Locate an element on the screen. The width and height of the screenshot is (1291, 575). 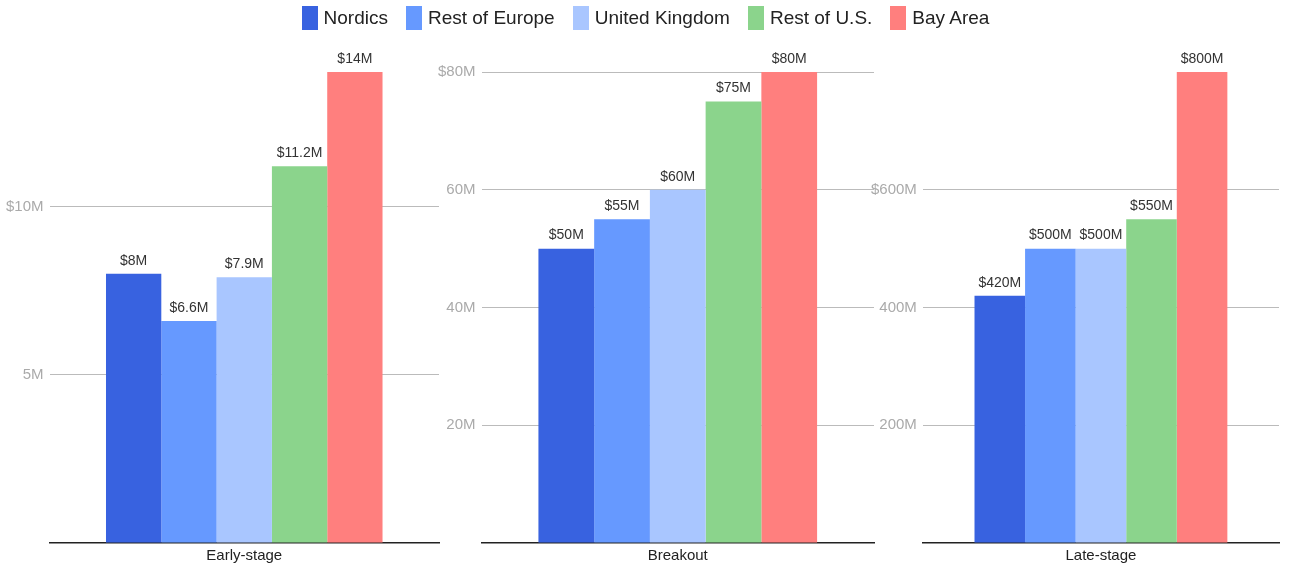
data-label: $60M is located at coordinates (678, 175).